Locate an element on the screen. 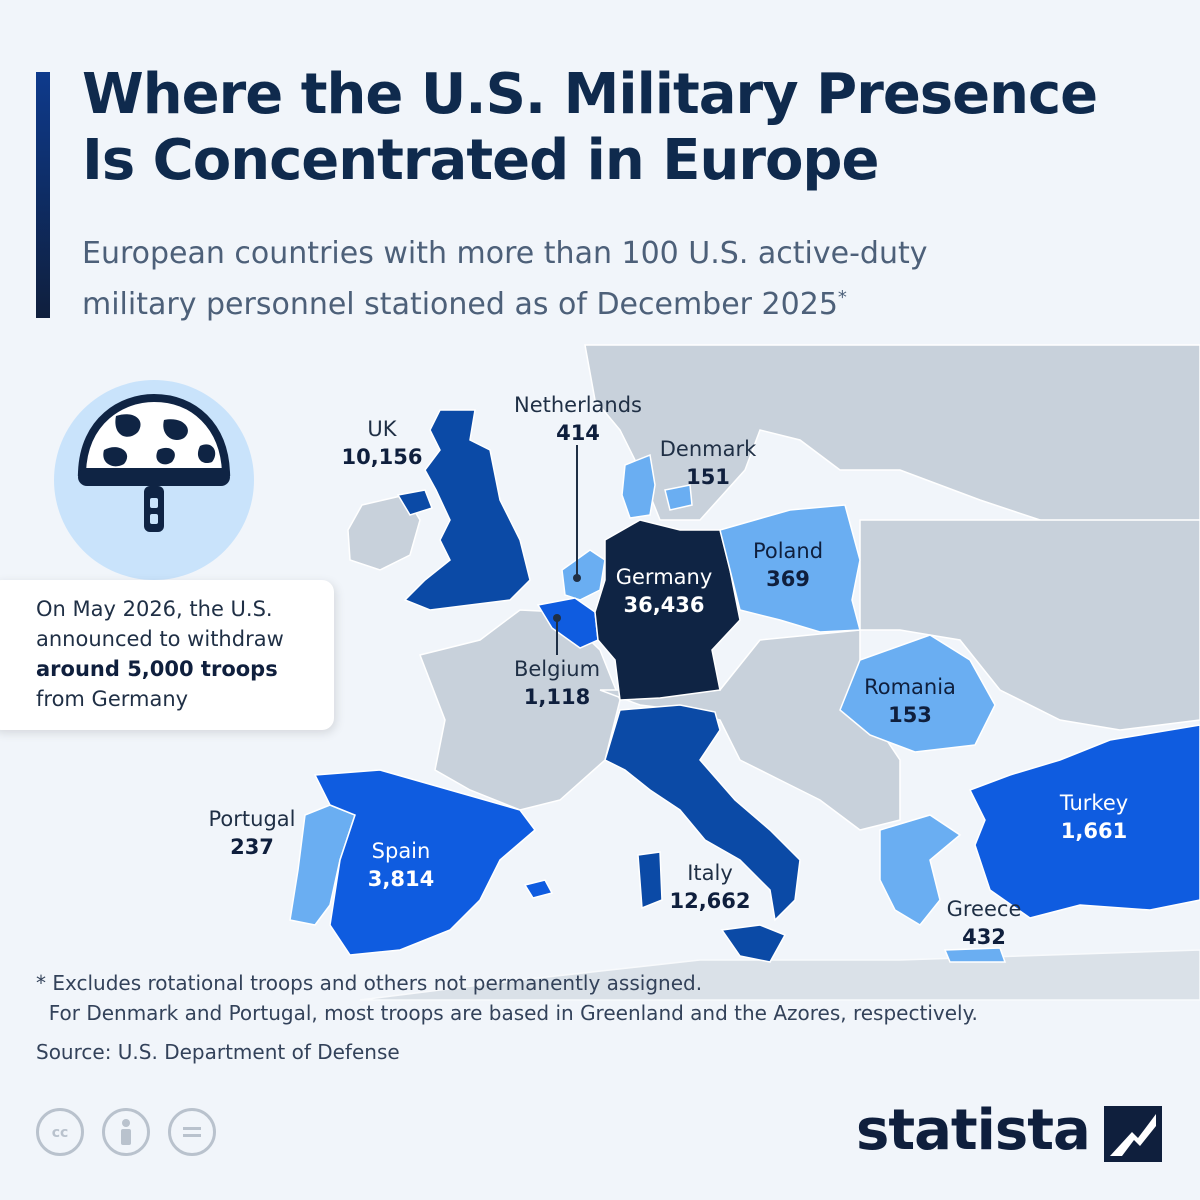 The height and width of the screenshot is (1200, 1200). country-italy is located at coordinates (702, 813).